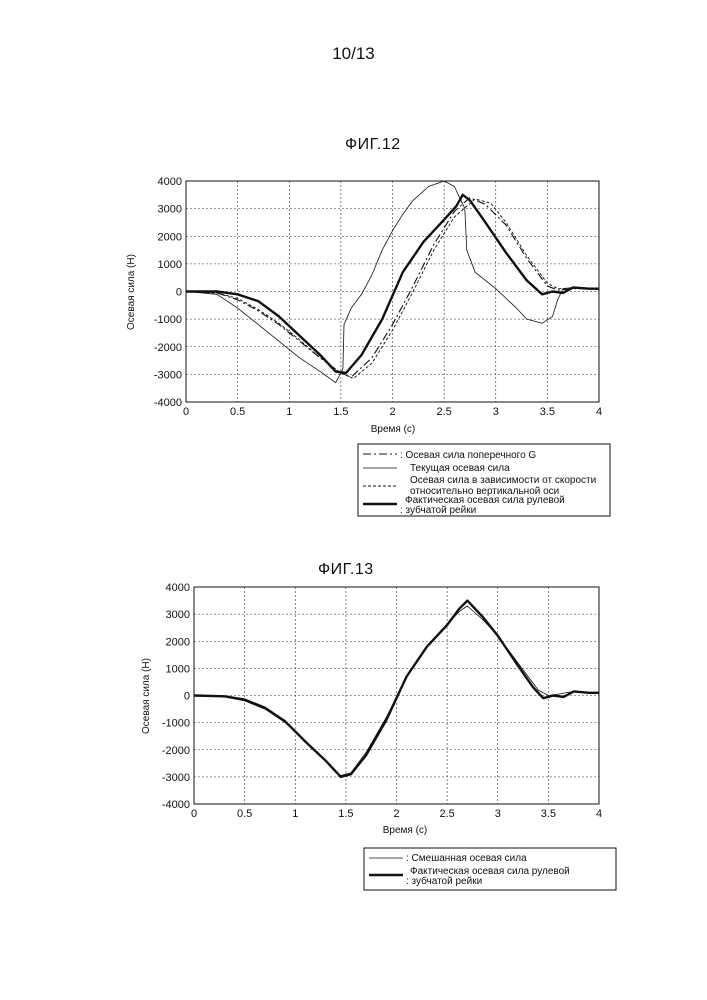 This screenshot has width=707, height=1000. I want to click on fig12-y-tick-label: 3000, so click(170, 210).